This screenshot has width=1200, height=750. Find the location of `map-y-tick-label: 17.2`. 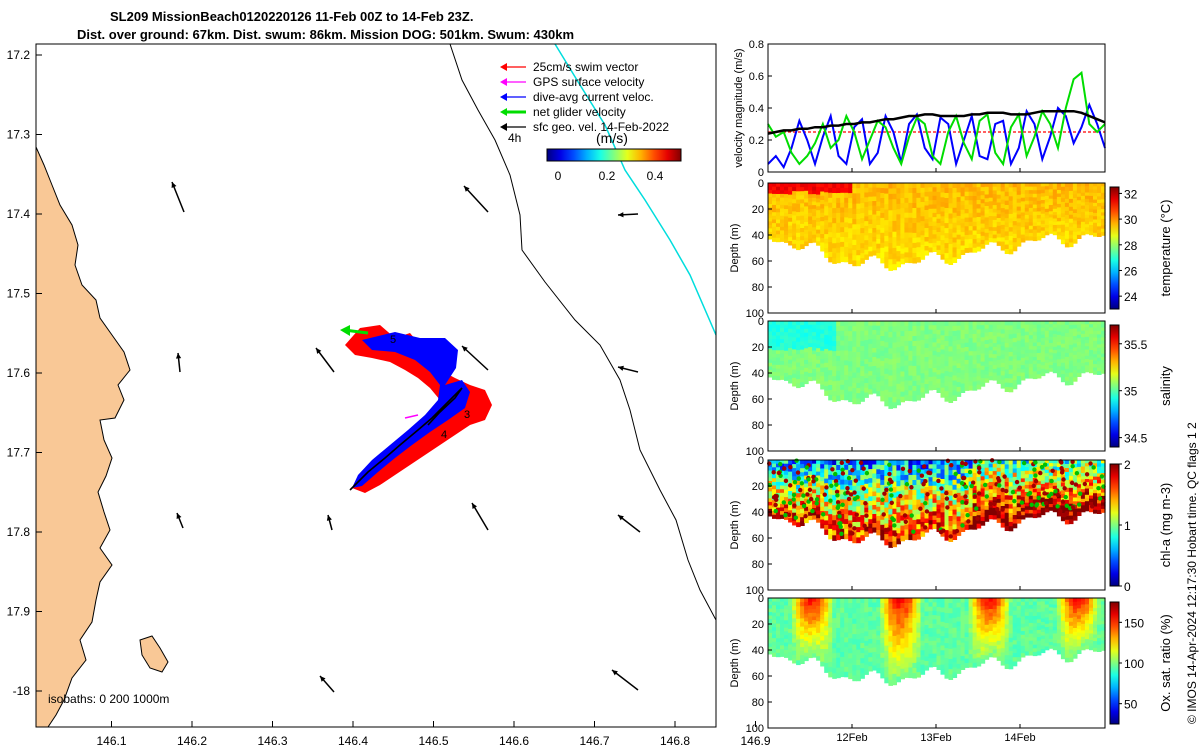

map-y-tick-label: 17.2 is located at coordinates (19, 55).